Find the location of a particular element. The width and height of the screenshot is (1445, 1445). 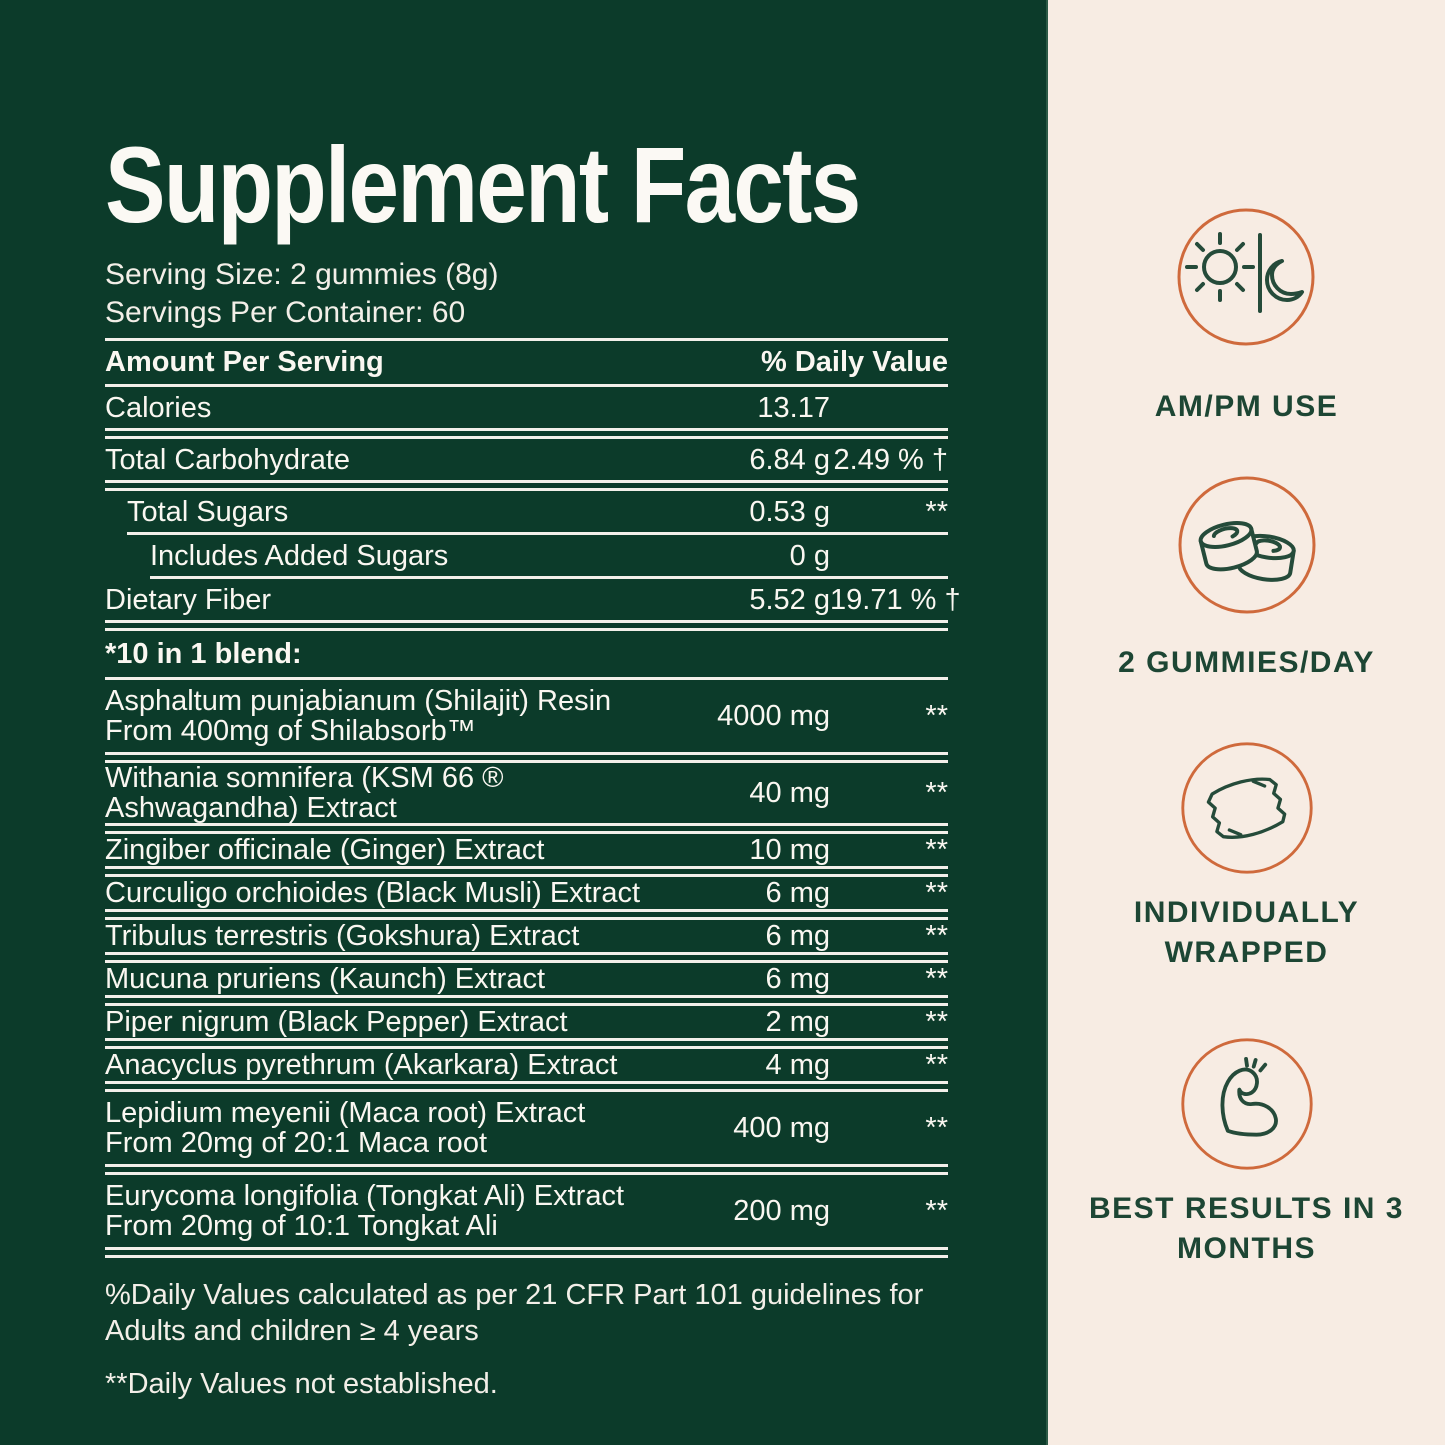

serving-size: Serving Size: 2 gummies (8g) is located at coordinates (302, 275).